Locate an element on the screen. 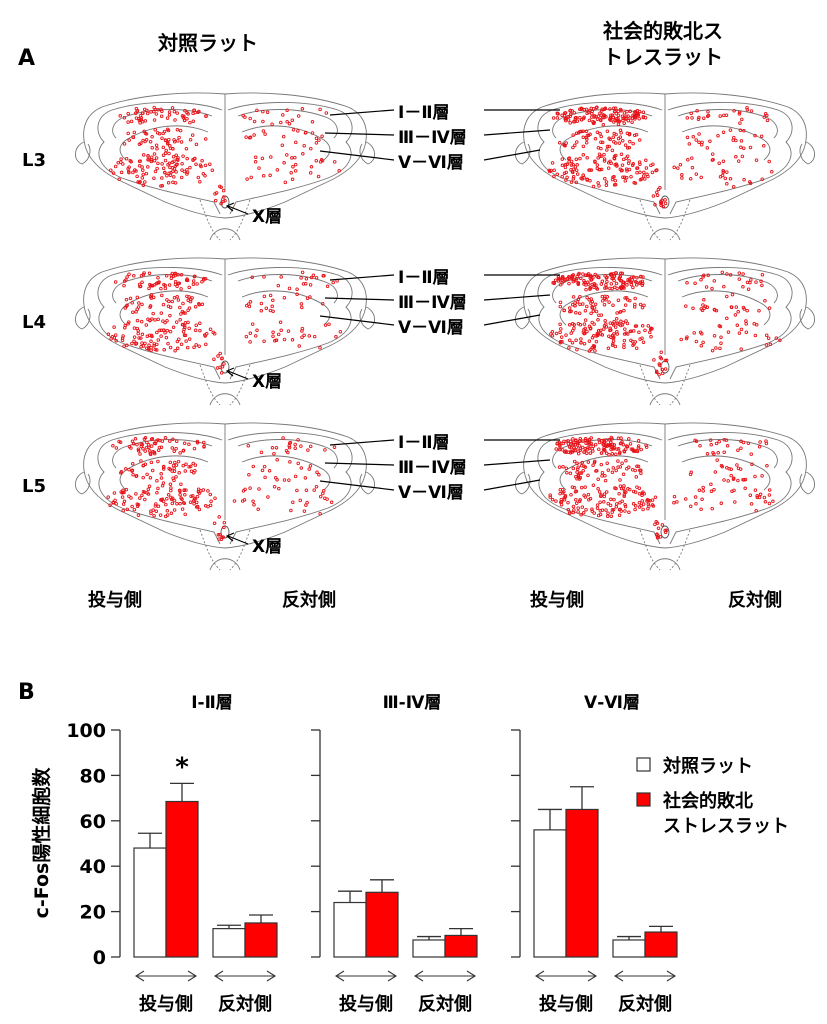 This screenshot has height=1024, width=827. leader-line is located at coordinates (512, 320).